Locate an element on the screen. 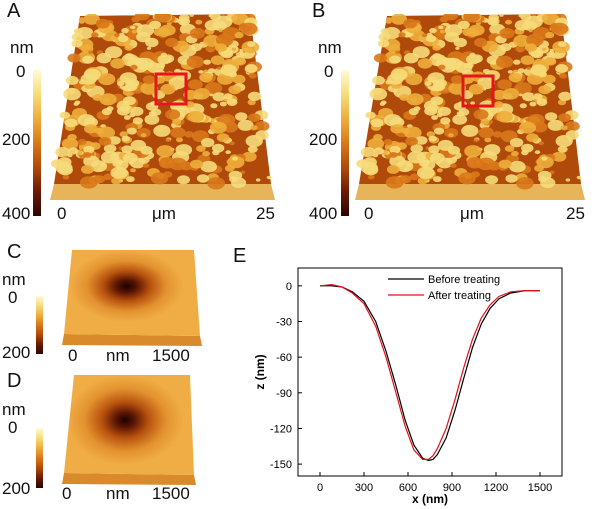  panel-b-scale-mid: 200 is located at coordinates (323, 139).